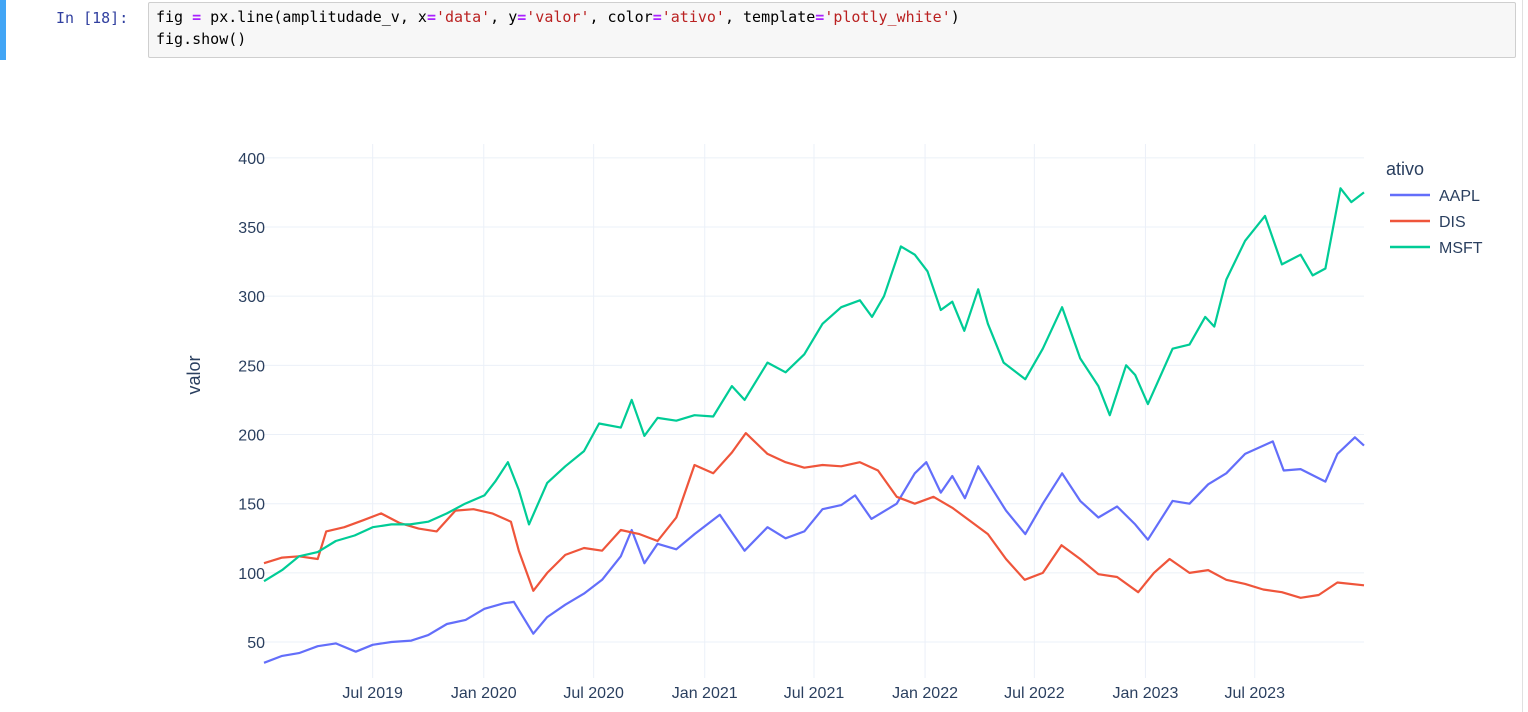 The height and width of the screenshot is (712, 1528). Describe the element at coordinates (251, 366) in the screenshot. I see `y-tick-label: 250` at that location.